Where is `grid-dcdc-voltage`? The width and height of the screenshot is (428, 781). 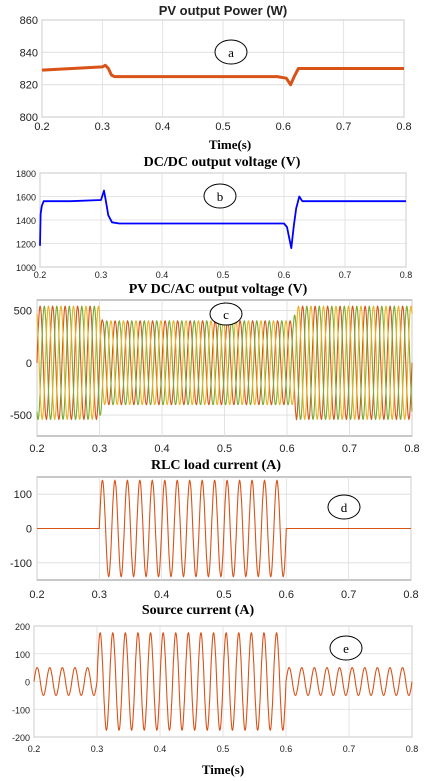 grid-dcdc-voltage is located at coordinates (223, 220).